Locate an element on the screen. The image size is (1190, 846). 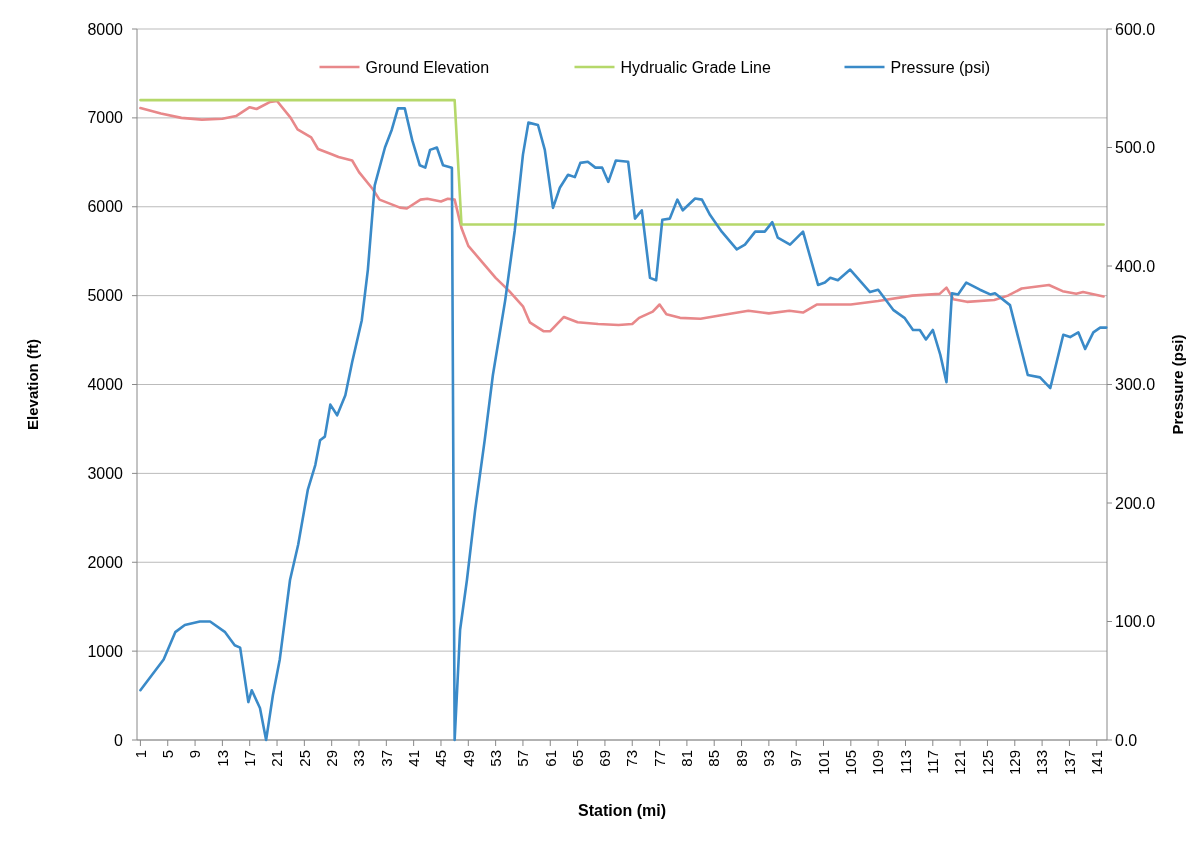
x-tick-label: 93 is located at coordinates (769, 758).